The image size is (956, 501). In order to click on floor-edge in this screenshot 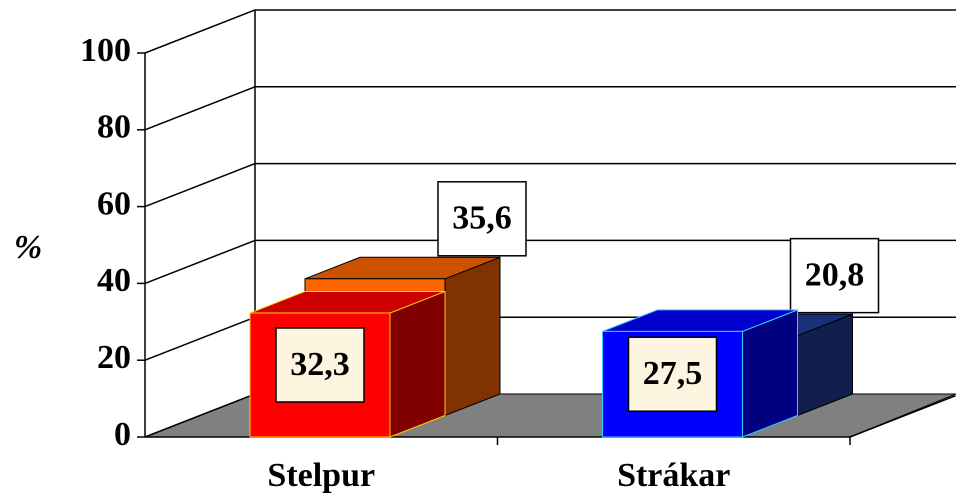, I will do `click(902, 416)`.